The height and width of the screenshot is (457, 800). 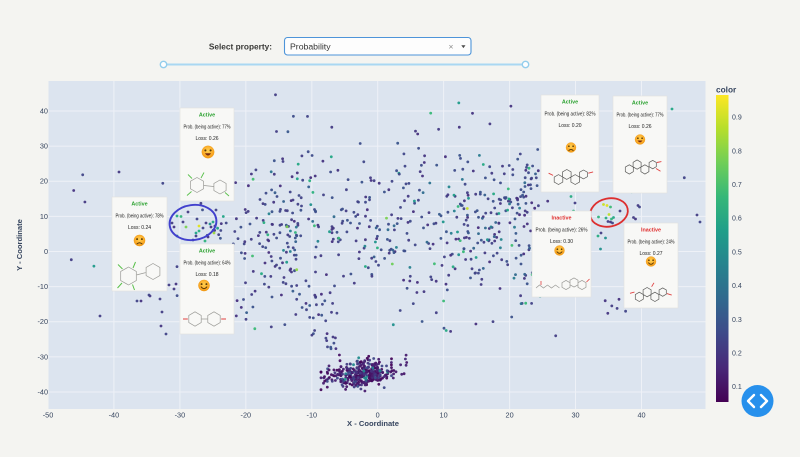 I want to click on svg-text: 0.7, so click(x=737, y=185).